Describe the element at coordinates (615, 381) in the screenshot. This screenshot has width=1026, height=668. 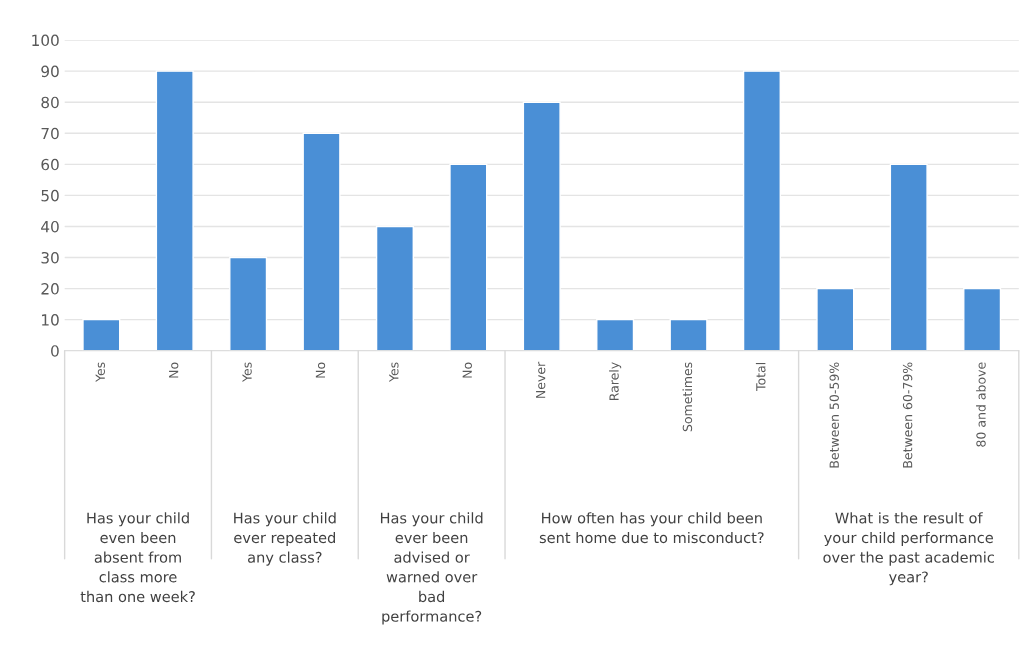
I see `x-tick-label: Rarely` at that location.